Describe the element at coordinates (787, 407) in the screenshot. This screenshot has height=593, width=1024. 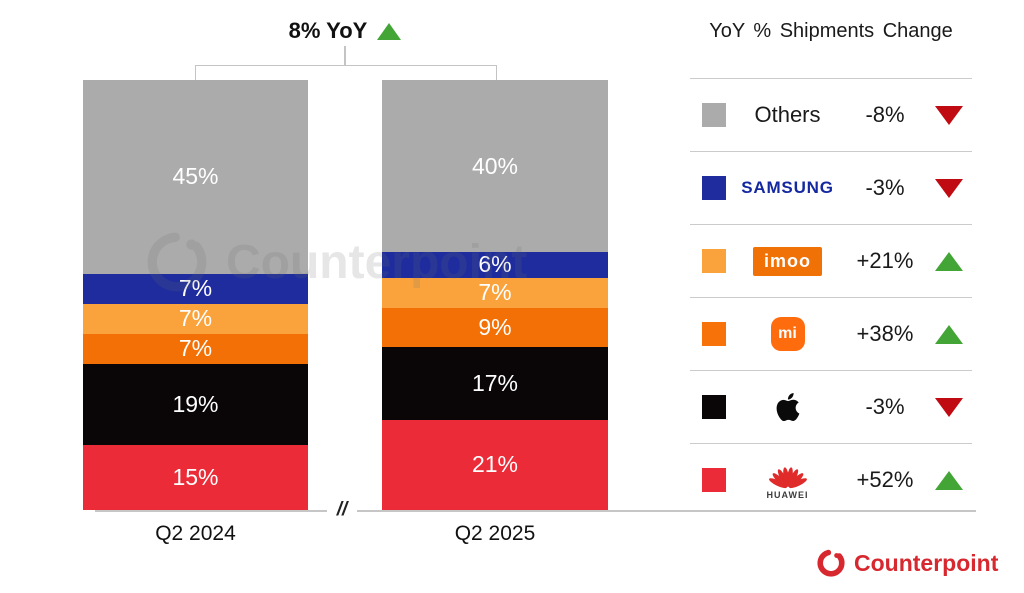
I see `apple-logo-icon` at that location.